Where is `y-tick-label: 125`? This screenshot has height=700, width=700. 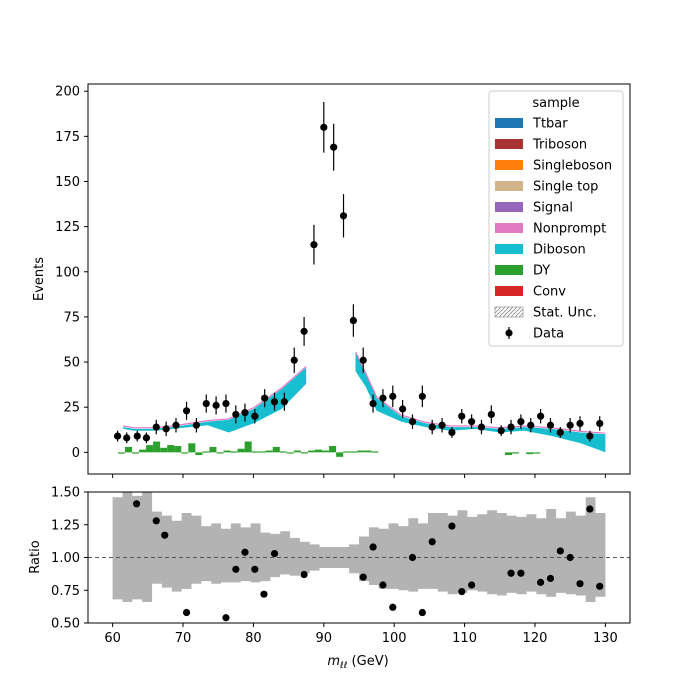
y-tick-label: 125 is located at coordinates (67, 227).